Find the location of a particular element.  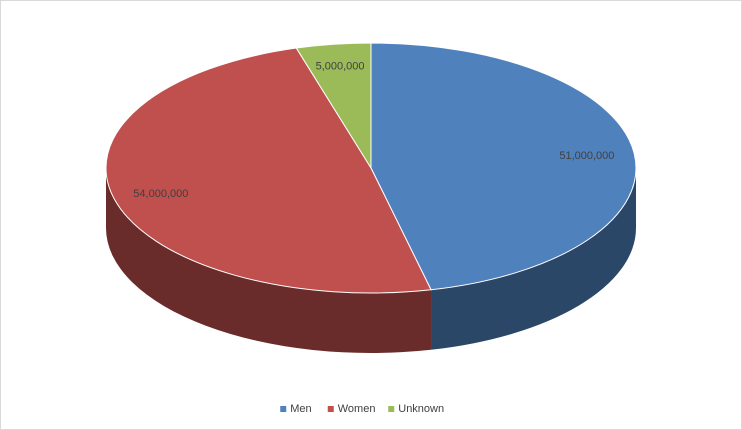

data-label: 54,000,000 is located at coordinates (160, 194).